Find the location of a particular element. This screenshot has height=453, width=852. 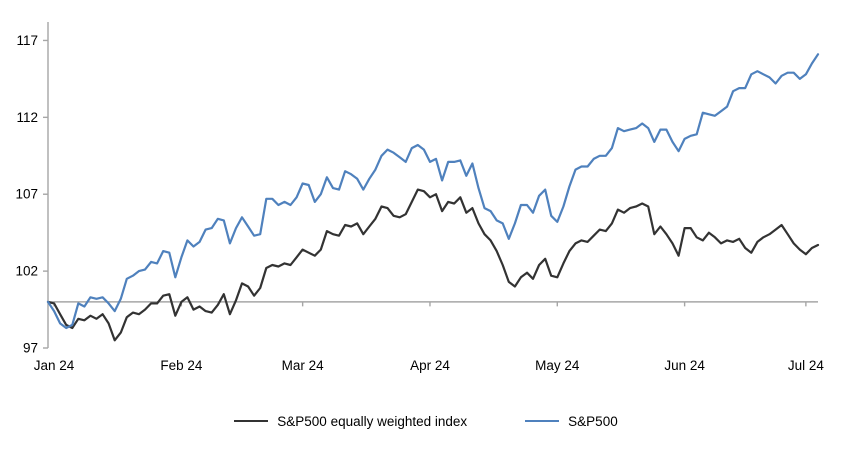

y-axis-tick-label: 112 is located at coordinates (27, 117).